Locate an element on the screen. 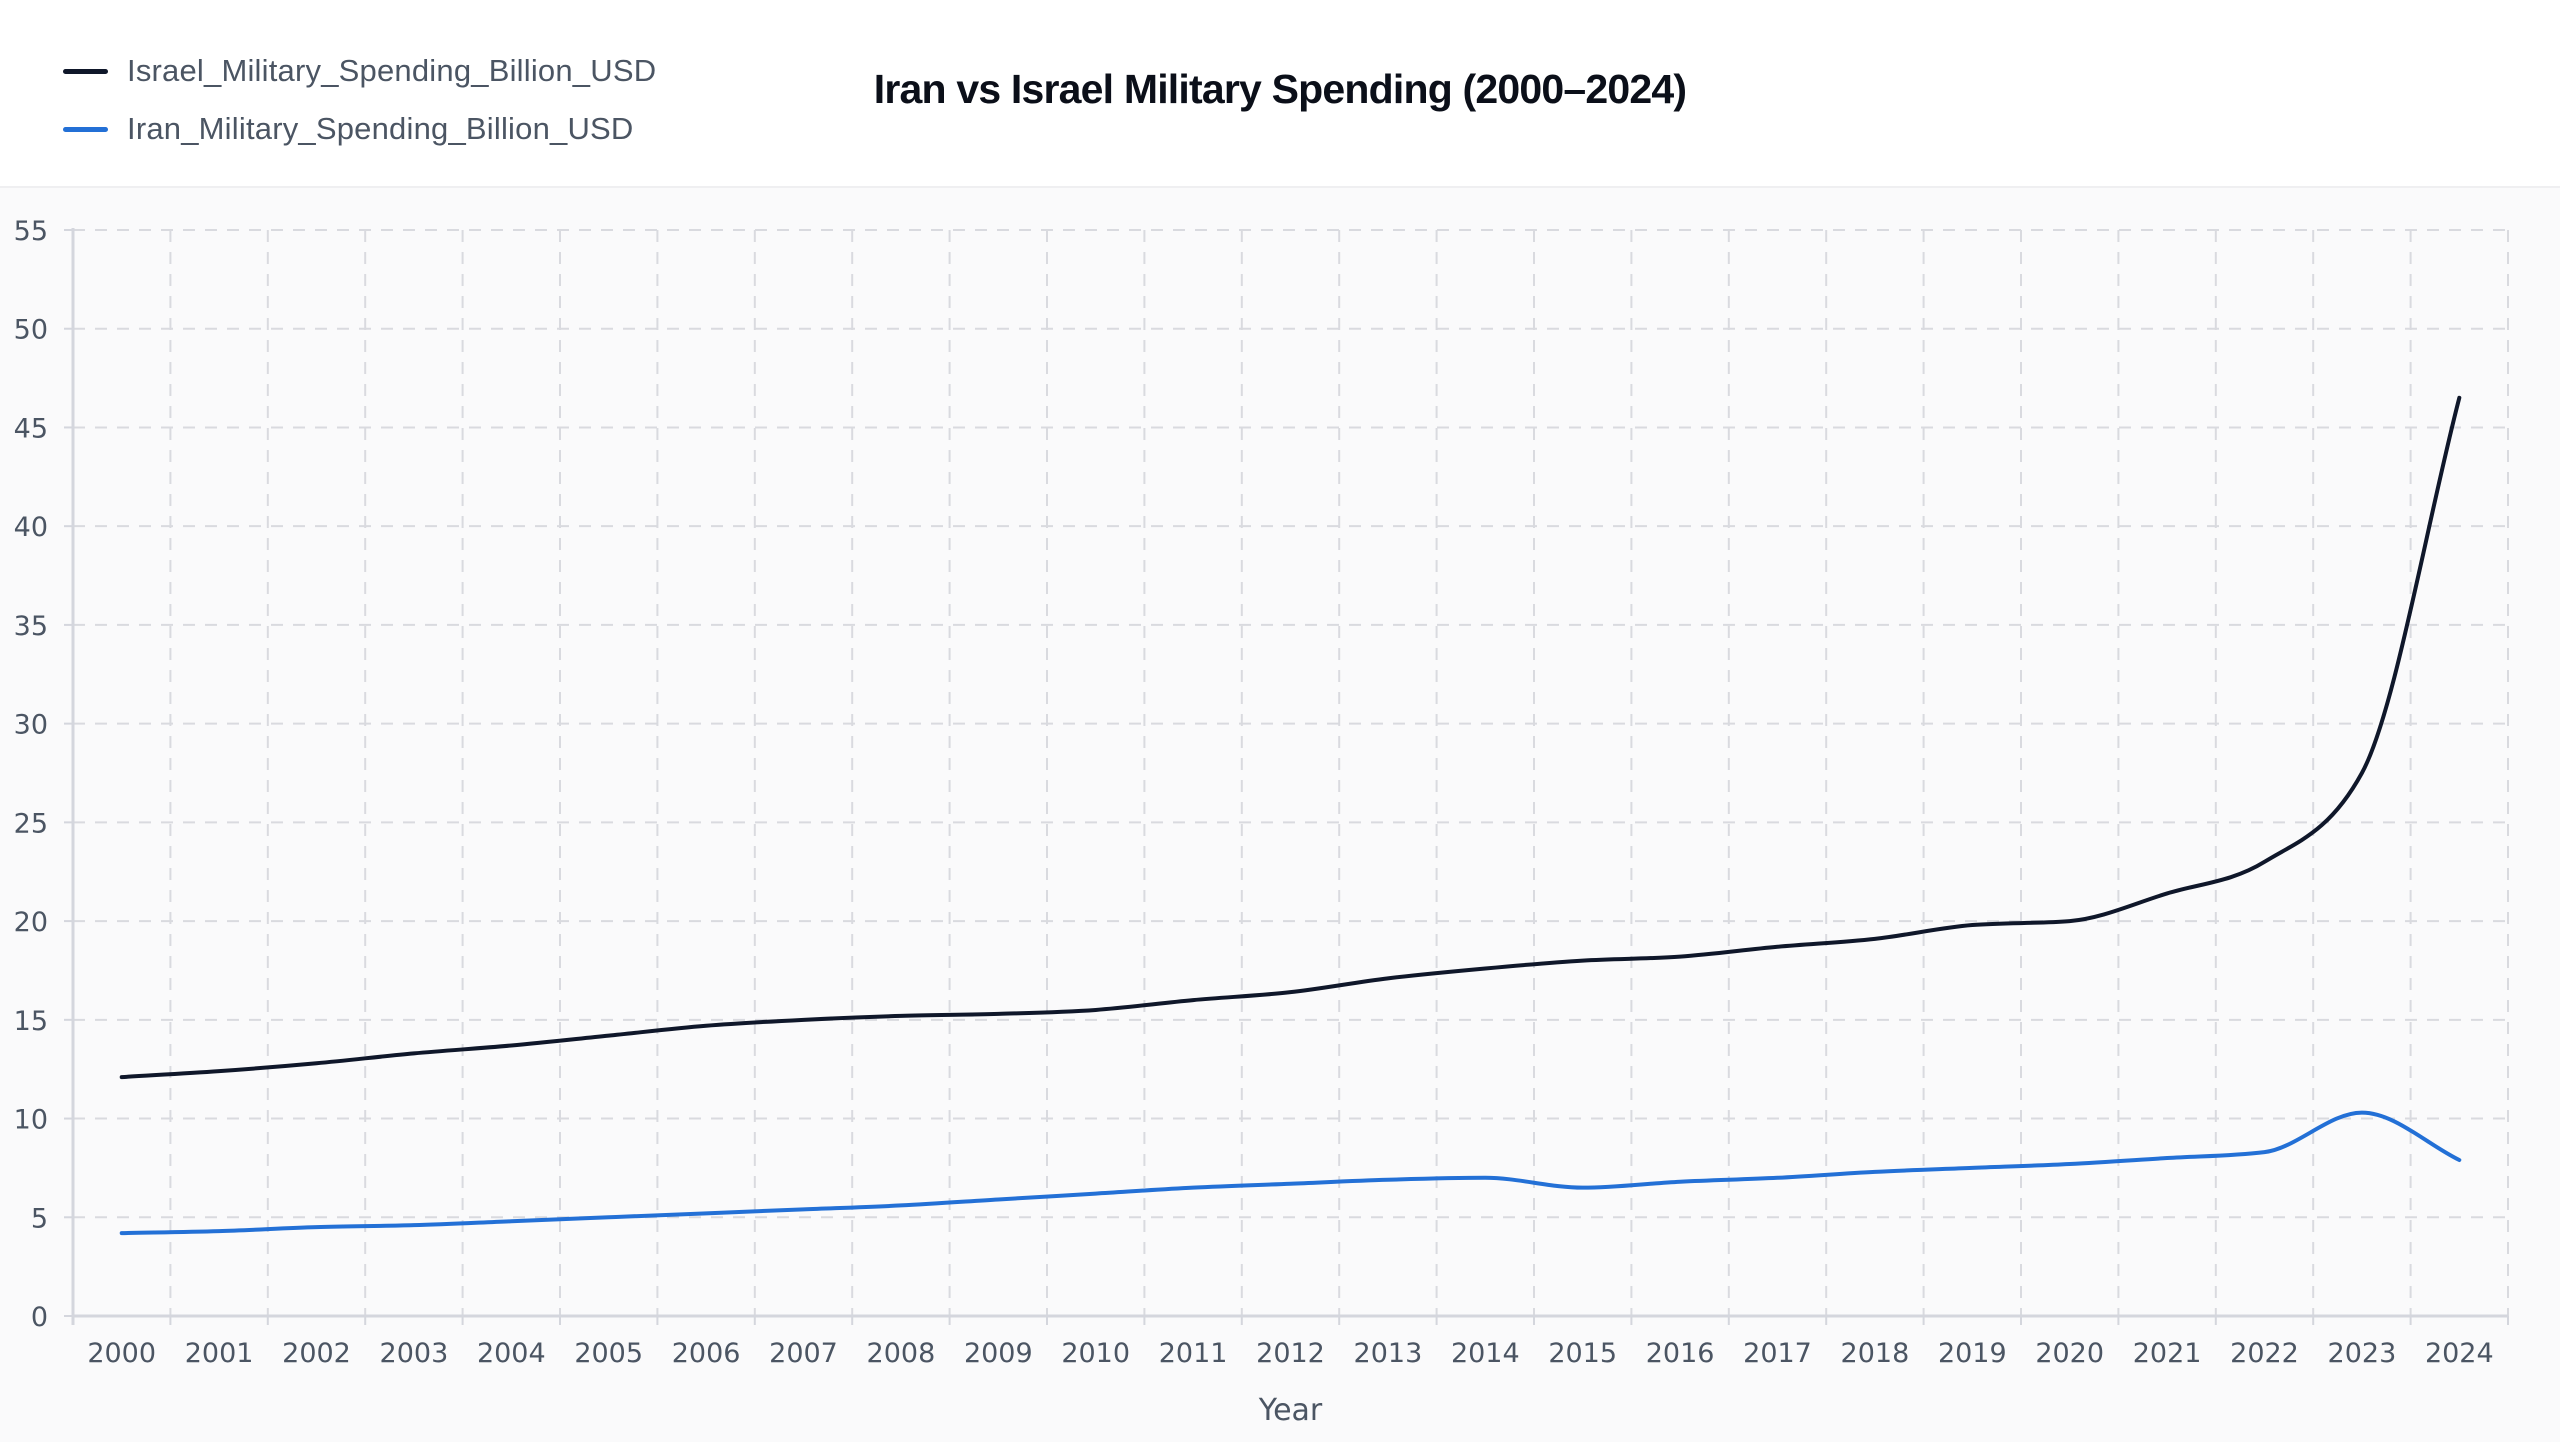 Image resolution: width=2560 pixels, height=1442 pixels. legend-item-iran: Iran_Military_Spending_Billion_USD is located at coordinates (359, 129).